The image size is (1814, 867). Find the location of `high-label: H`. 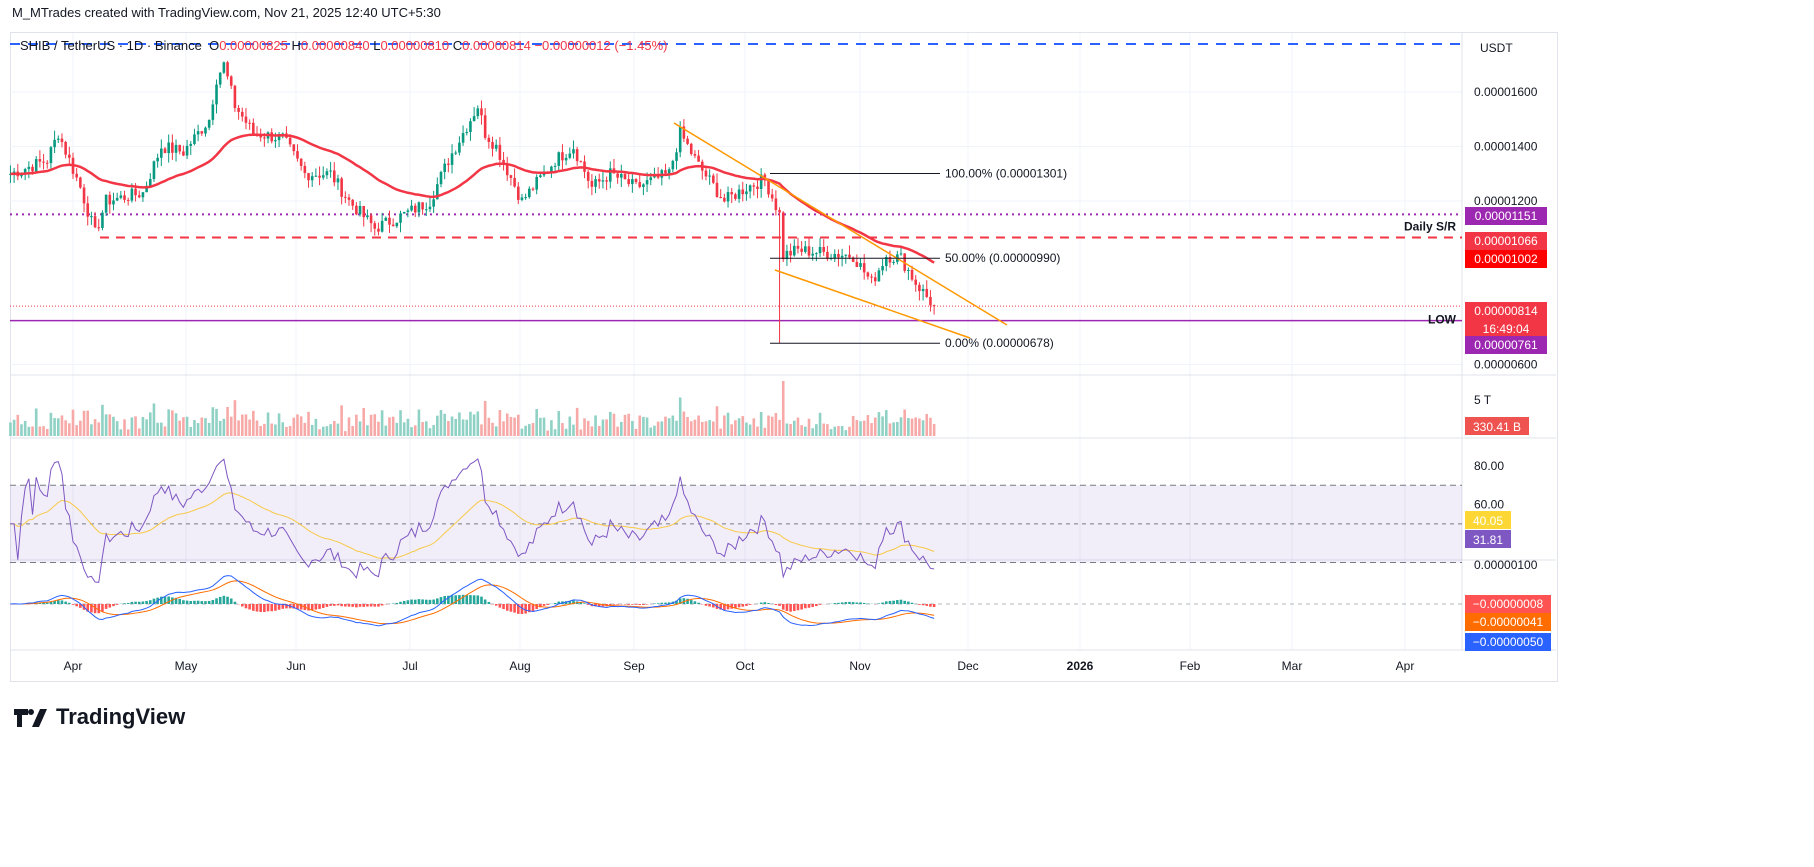

high-label: H is located at coordinates (296, 45).